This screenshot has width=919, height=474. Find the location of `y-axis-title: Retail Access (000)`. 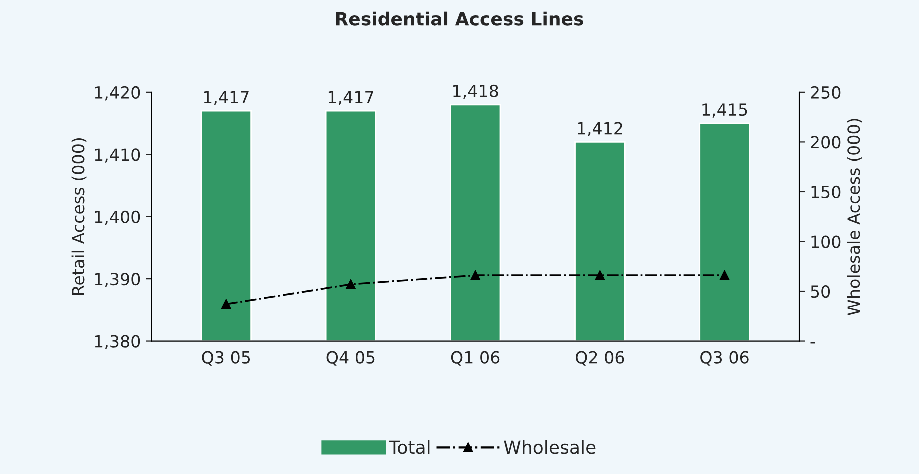

y-axis-title: Retail Access (000) is located at coordinates (79, 216).